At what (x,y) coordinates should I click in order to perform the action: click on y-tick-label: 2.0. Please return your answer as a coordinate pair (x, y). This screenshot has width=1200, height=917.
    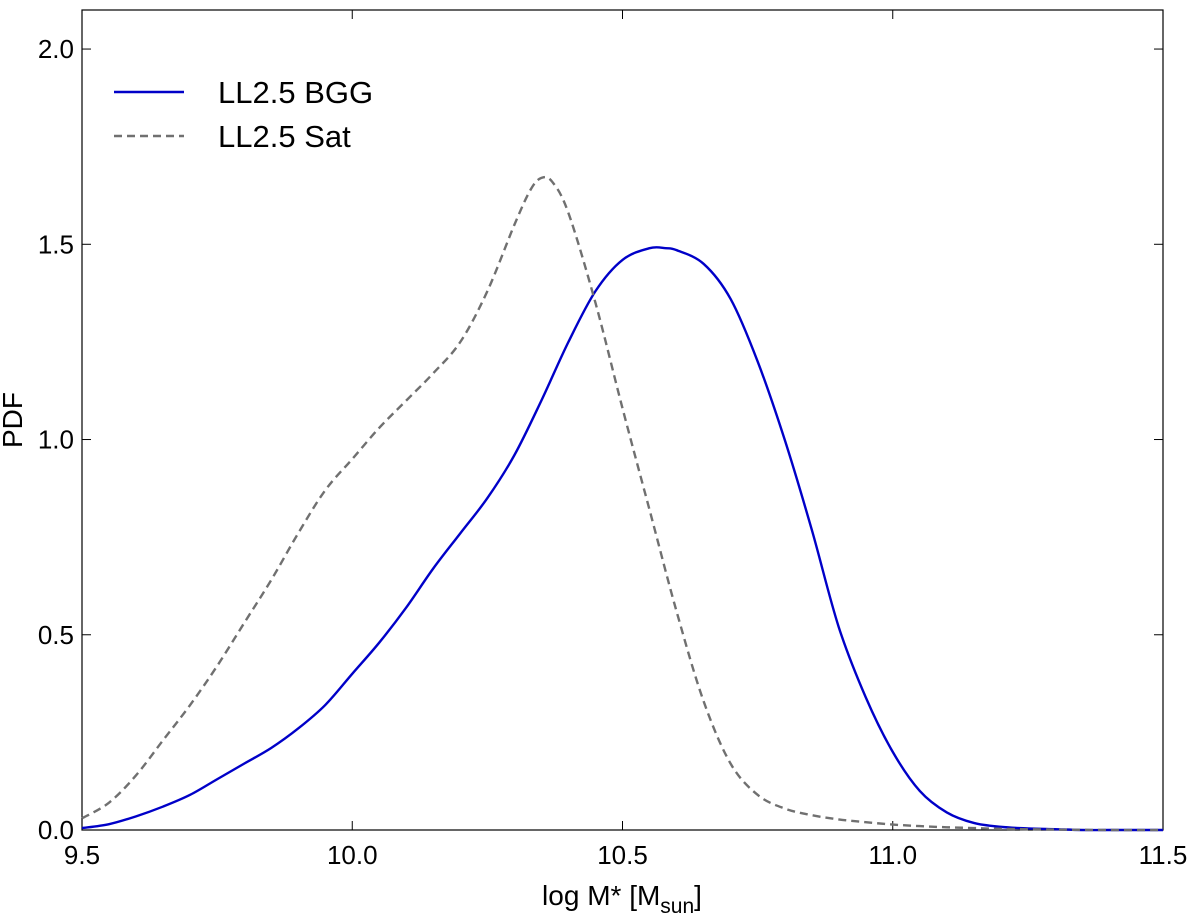
    Looking at the image, I should click on (56, 49).